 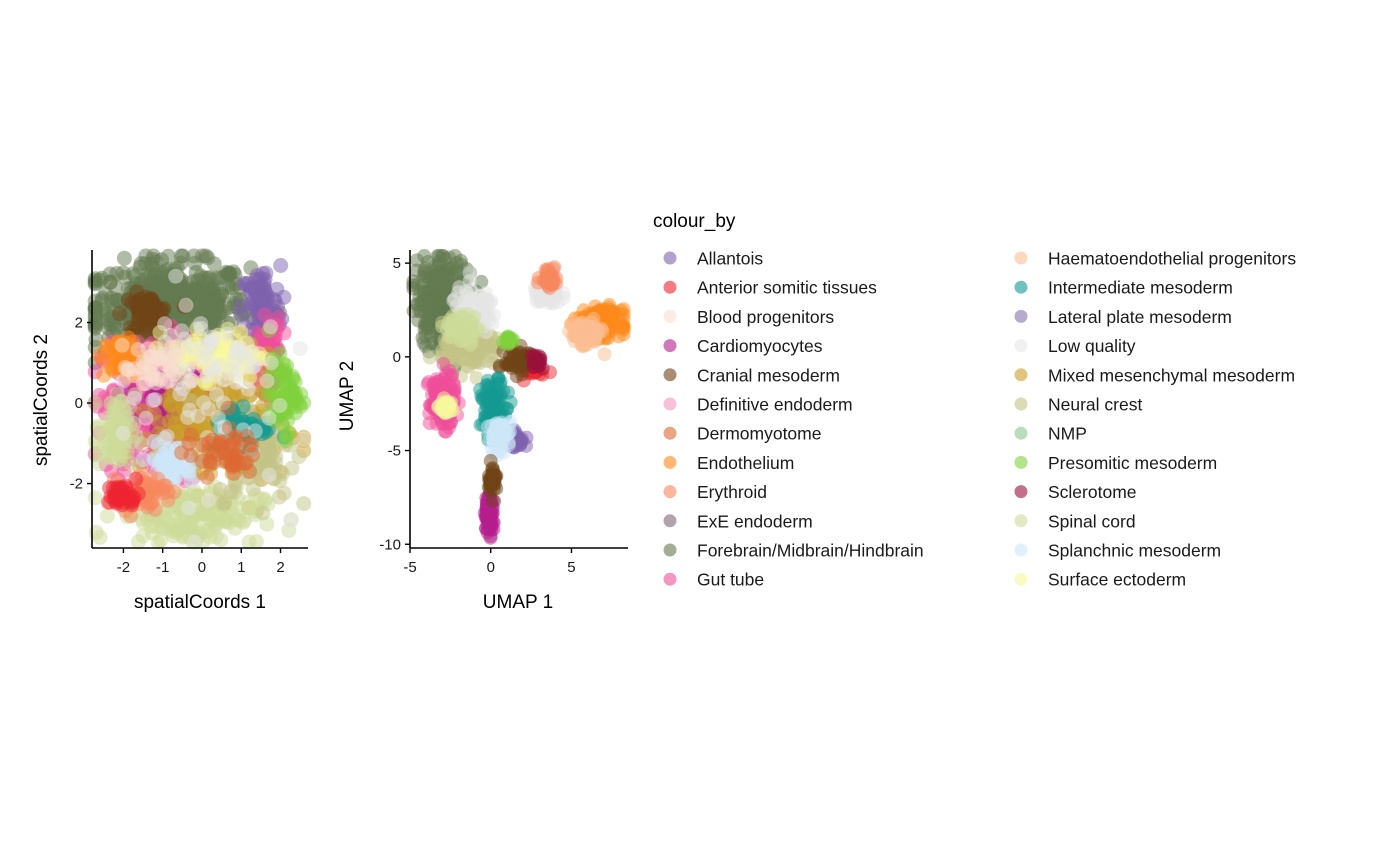 What do you see at coordinates (200, 602) in the screenshot?
I see `spatial-x-axis-title: spatialCoords 1` at bounding box center [200, 602].